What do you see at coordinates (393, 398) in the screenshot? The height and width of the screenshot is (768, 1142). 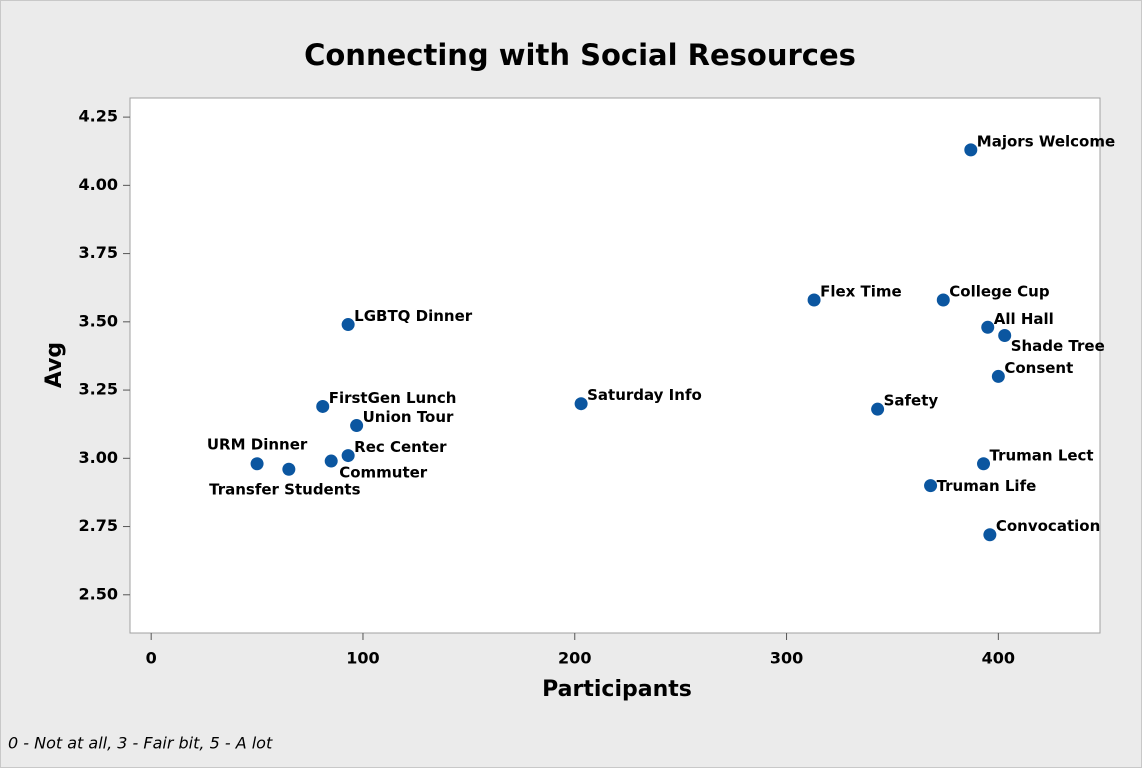 I see `point-label: FirstGen Lunch` at bounding box center [393, 398].